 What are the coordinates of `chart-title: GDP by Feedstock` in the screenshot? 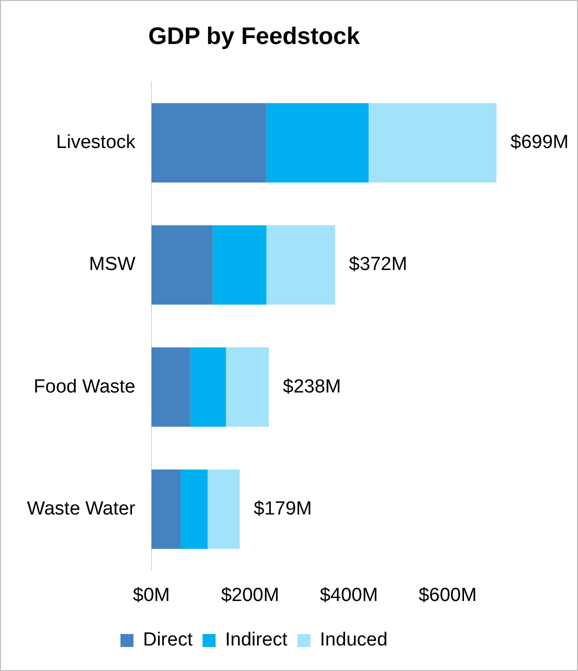 It's located at (254, 36).